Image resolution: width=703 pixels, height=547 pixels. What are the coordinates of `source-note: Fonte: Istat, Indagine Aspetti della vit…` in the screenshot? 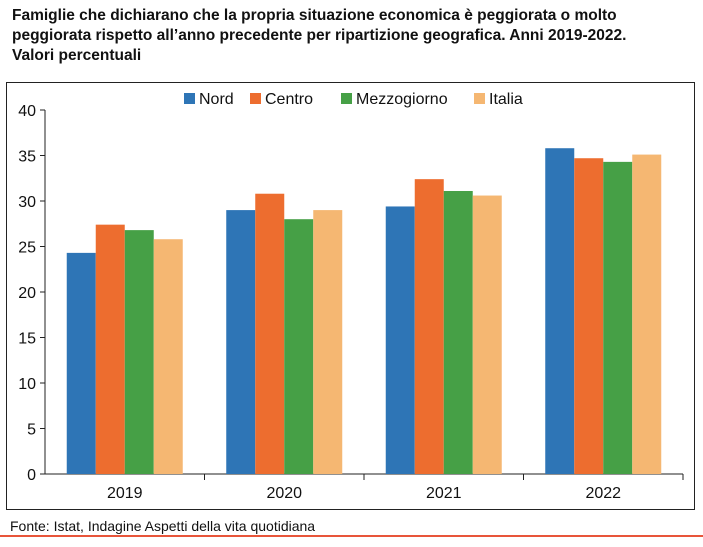 It's located at (163, 526).